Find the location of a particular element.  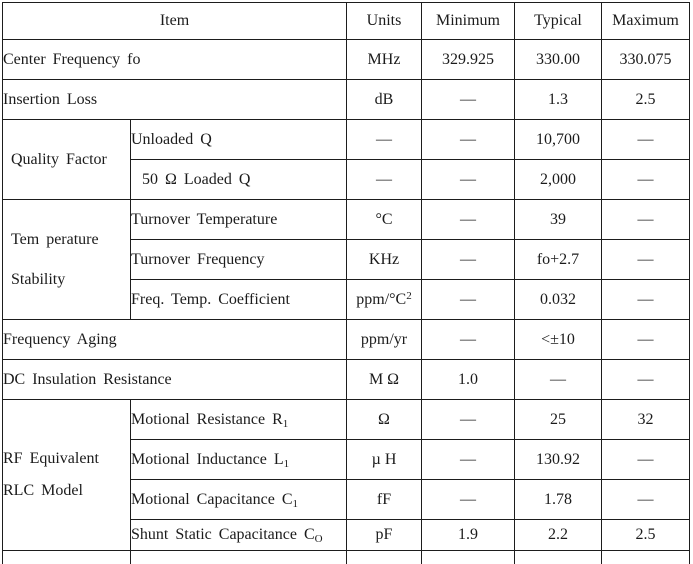

minimum-cell: 1.9 is located at coordinates (468, 535).